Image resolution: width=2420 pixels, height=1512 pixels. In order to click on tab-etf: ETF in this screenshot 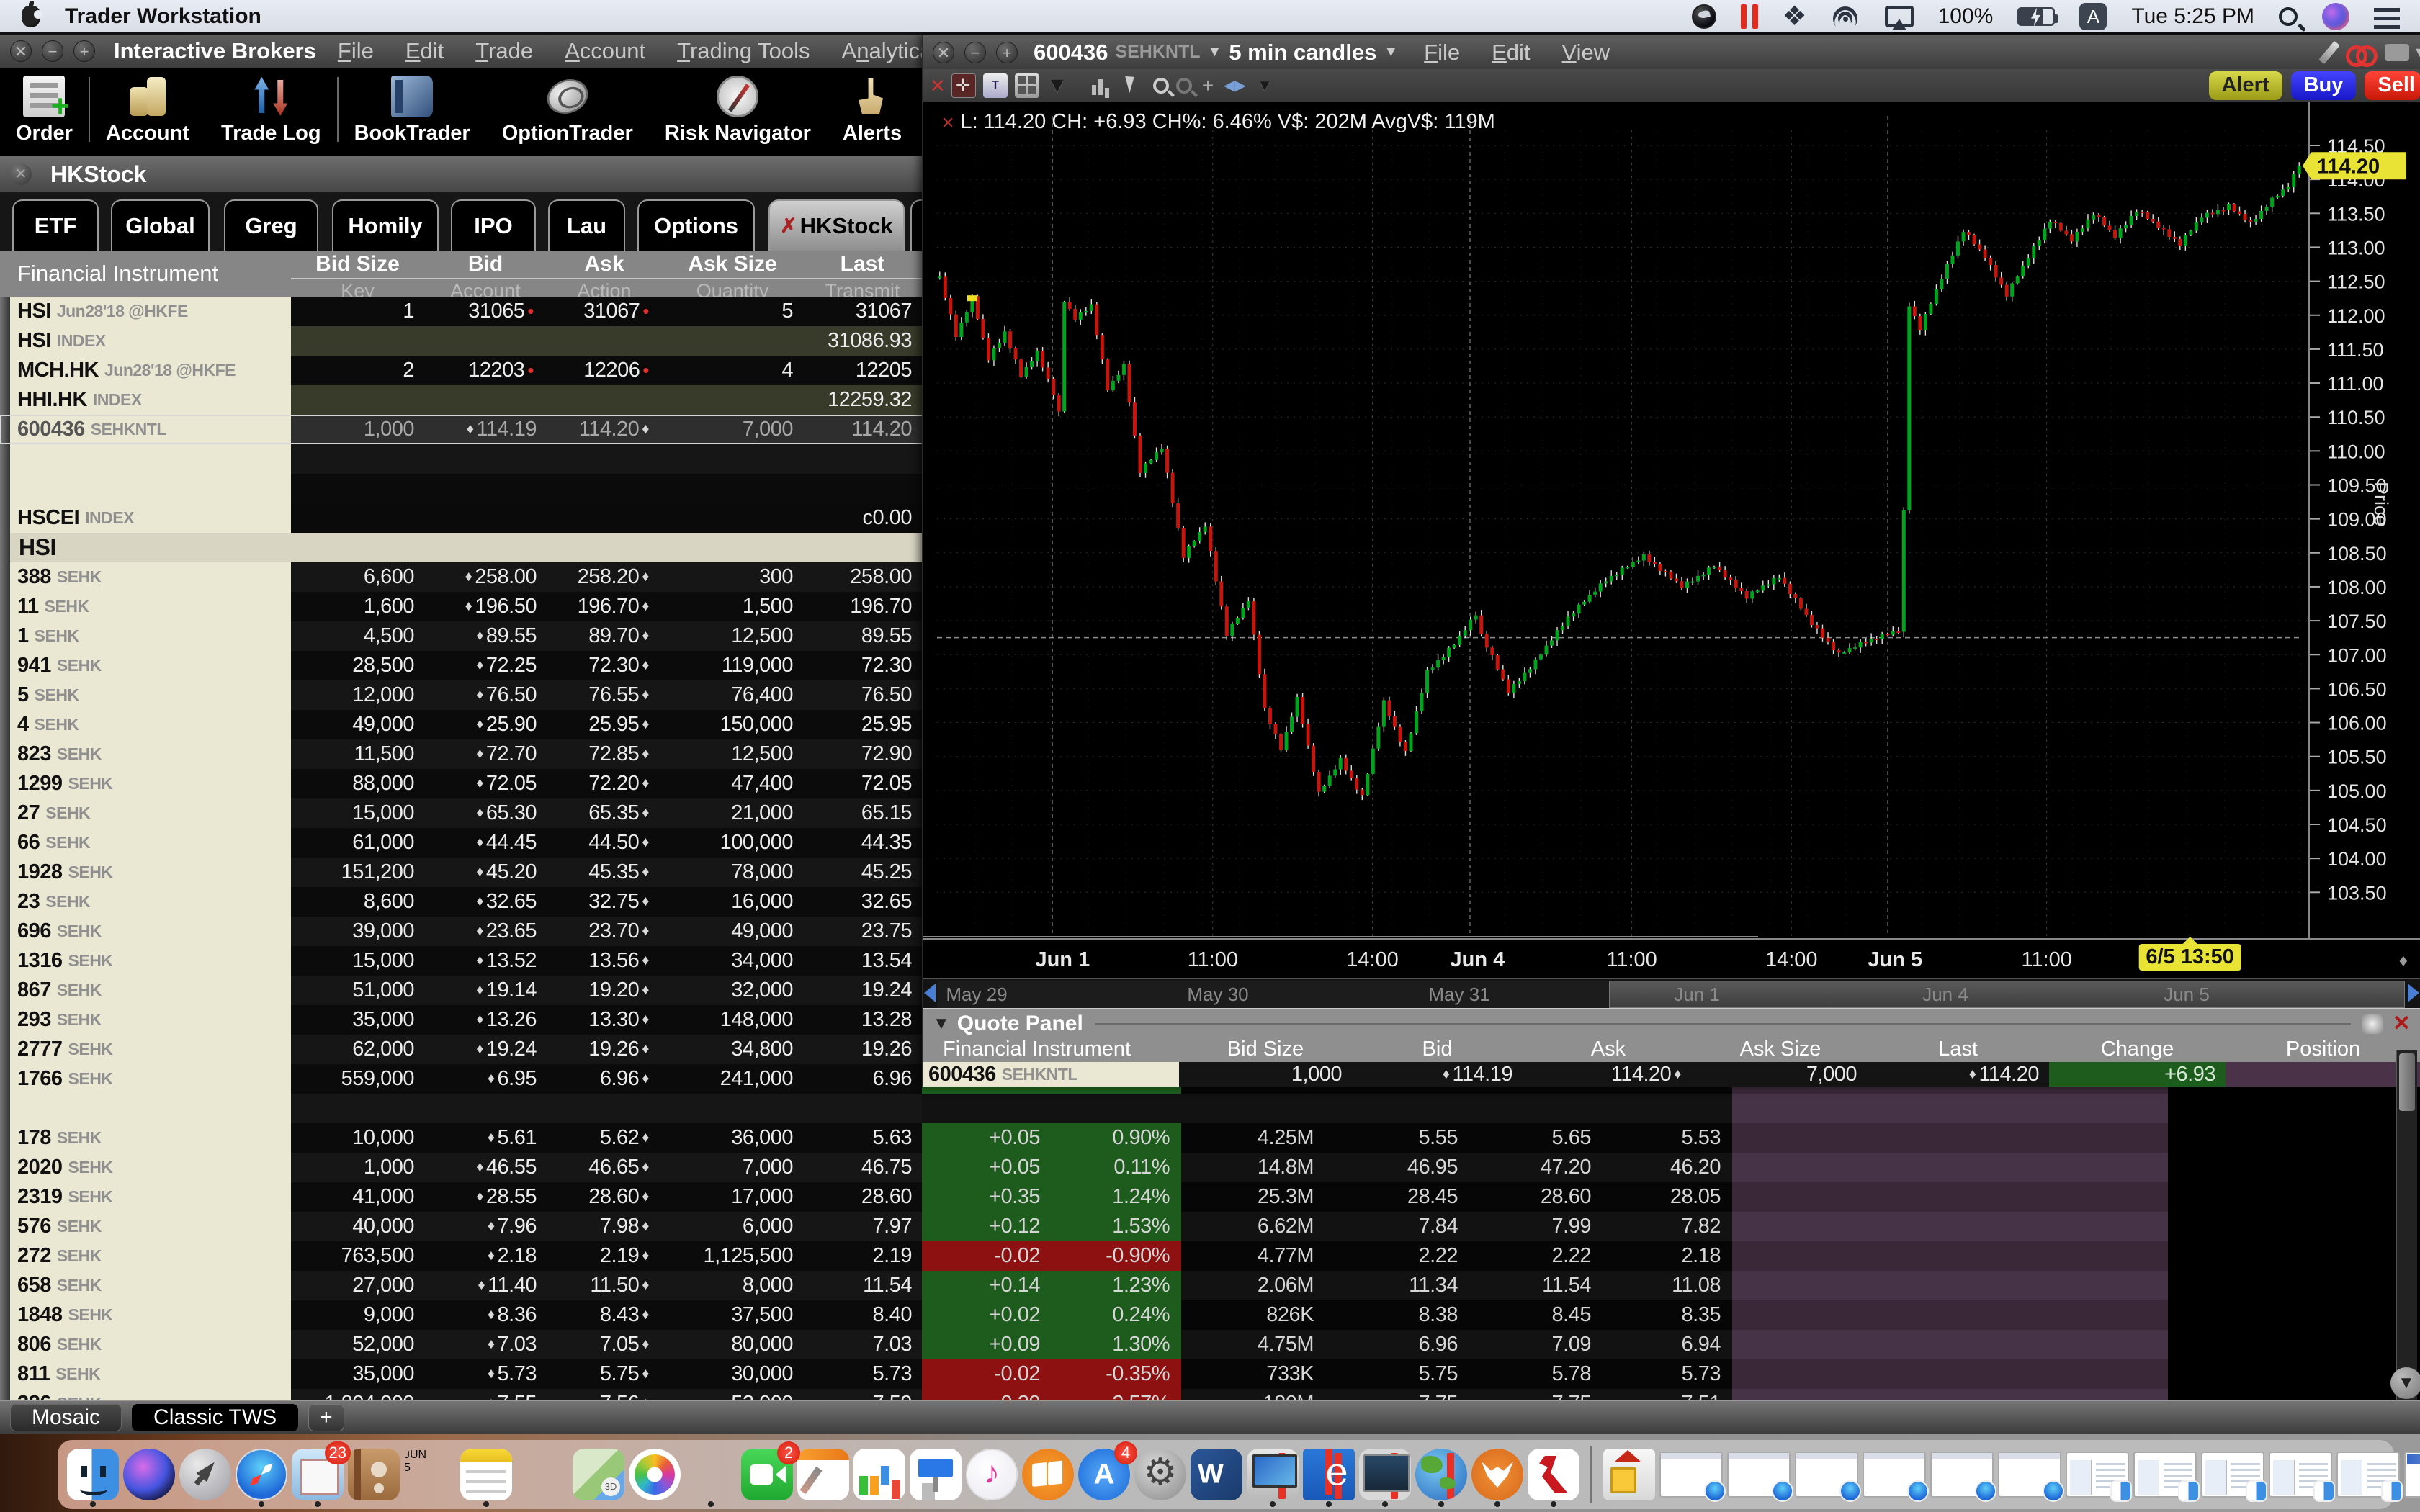, I will do `click(55, 225)`.